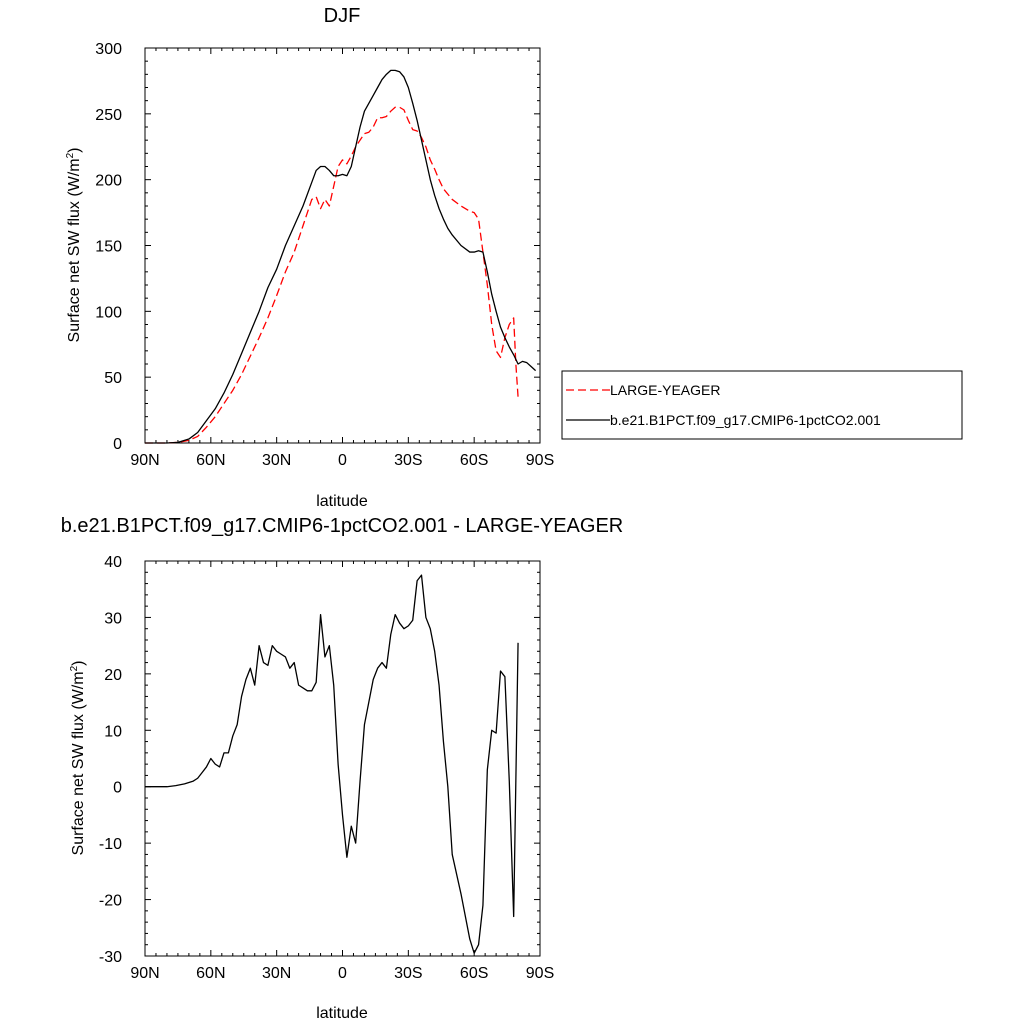 This screenshot has width=1024, height=1024. I want to click on y-tick-label: 150, so click(108, 247).